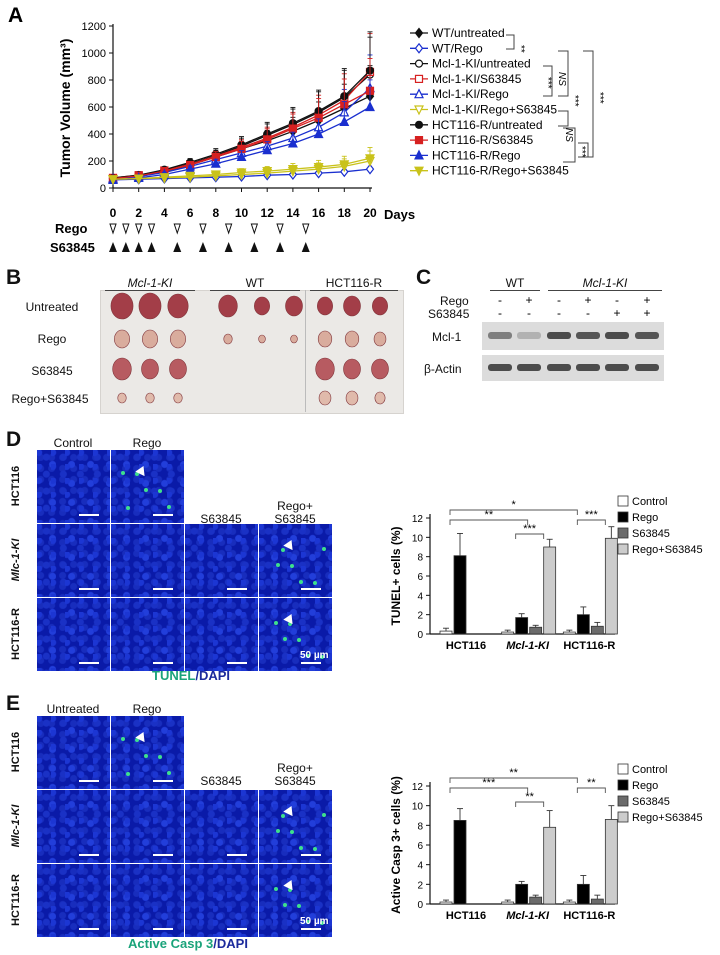  Describe the element at coordinates (420, 577) in the screenshot. I see `y-tick-label: 6` at that location.